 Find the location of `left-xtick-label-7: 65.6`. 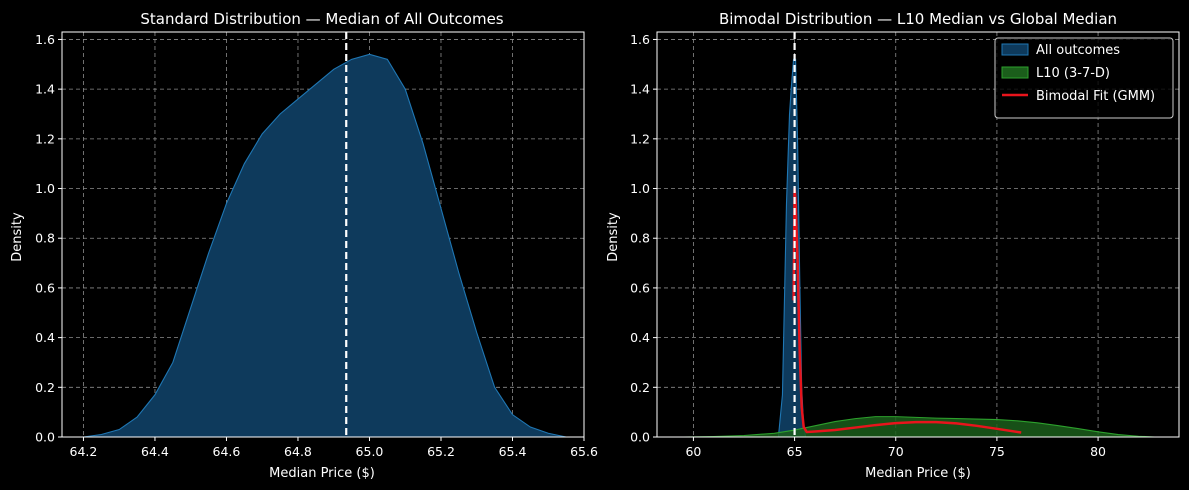

left-xtick-label-7: 65.6 is located at coordinates (584, 451).